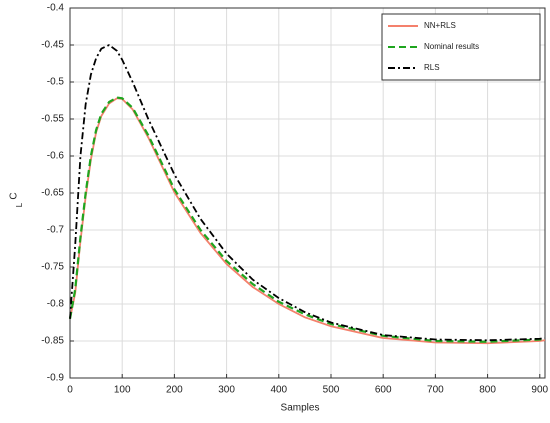  What do you see at coordinates (487, 390) in the screenshot?
I see `x-tick-label: 800` at bounding box center [487, 390].